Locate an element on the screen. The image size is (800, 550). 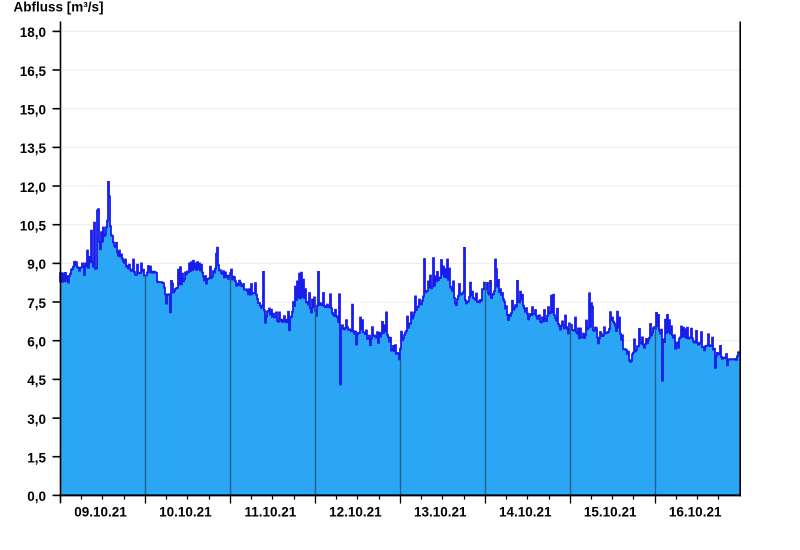
svg-text: 14.10.21 is located at coordinates (525, 512).